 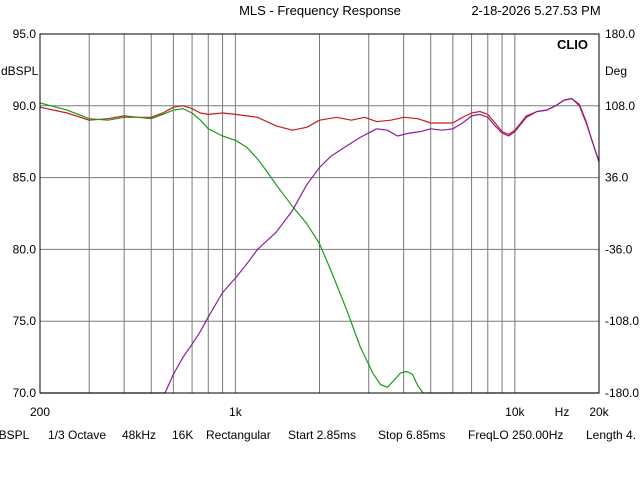 I want to click on y2-axis-label: Deg, so click(x=616, y=71).